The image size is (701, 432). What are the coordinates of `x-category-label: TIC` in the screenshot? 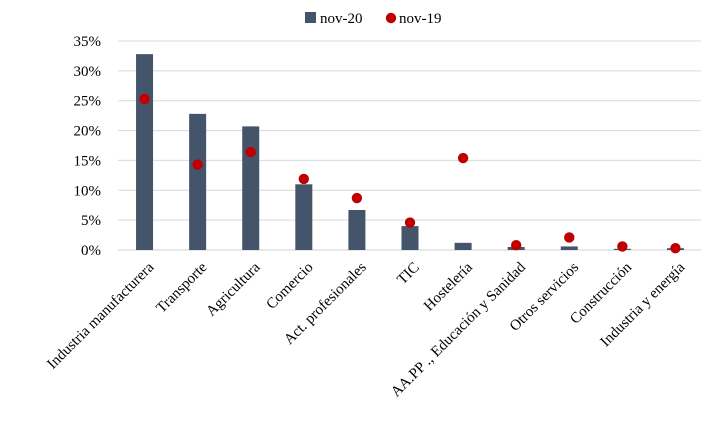 It's located at (408, 274).